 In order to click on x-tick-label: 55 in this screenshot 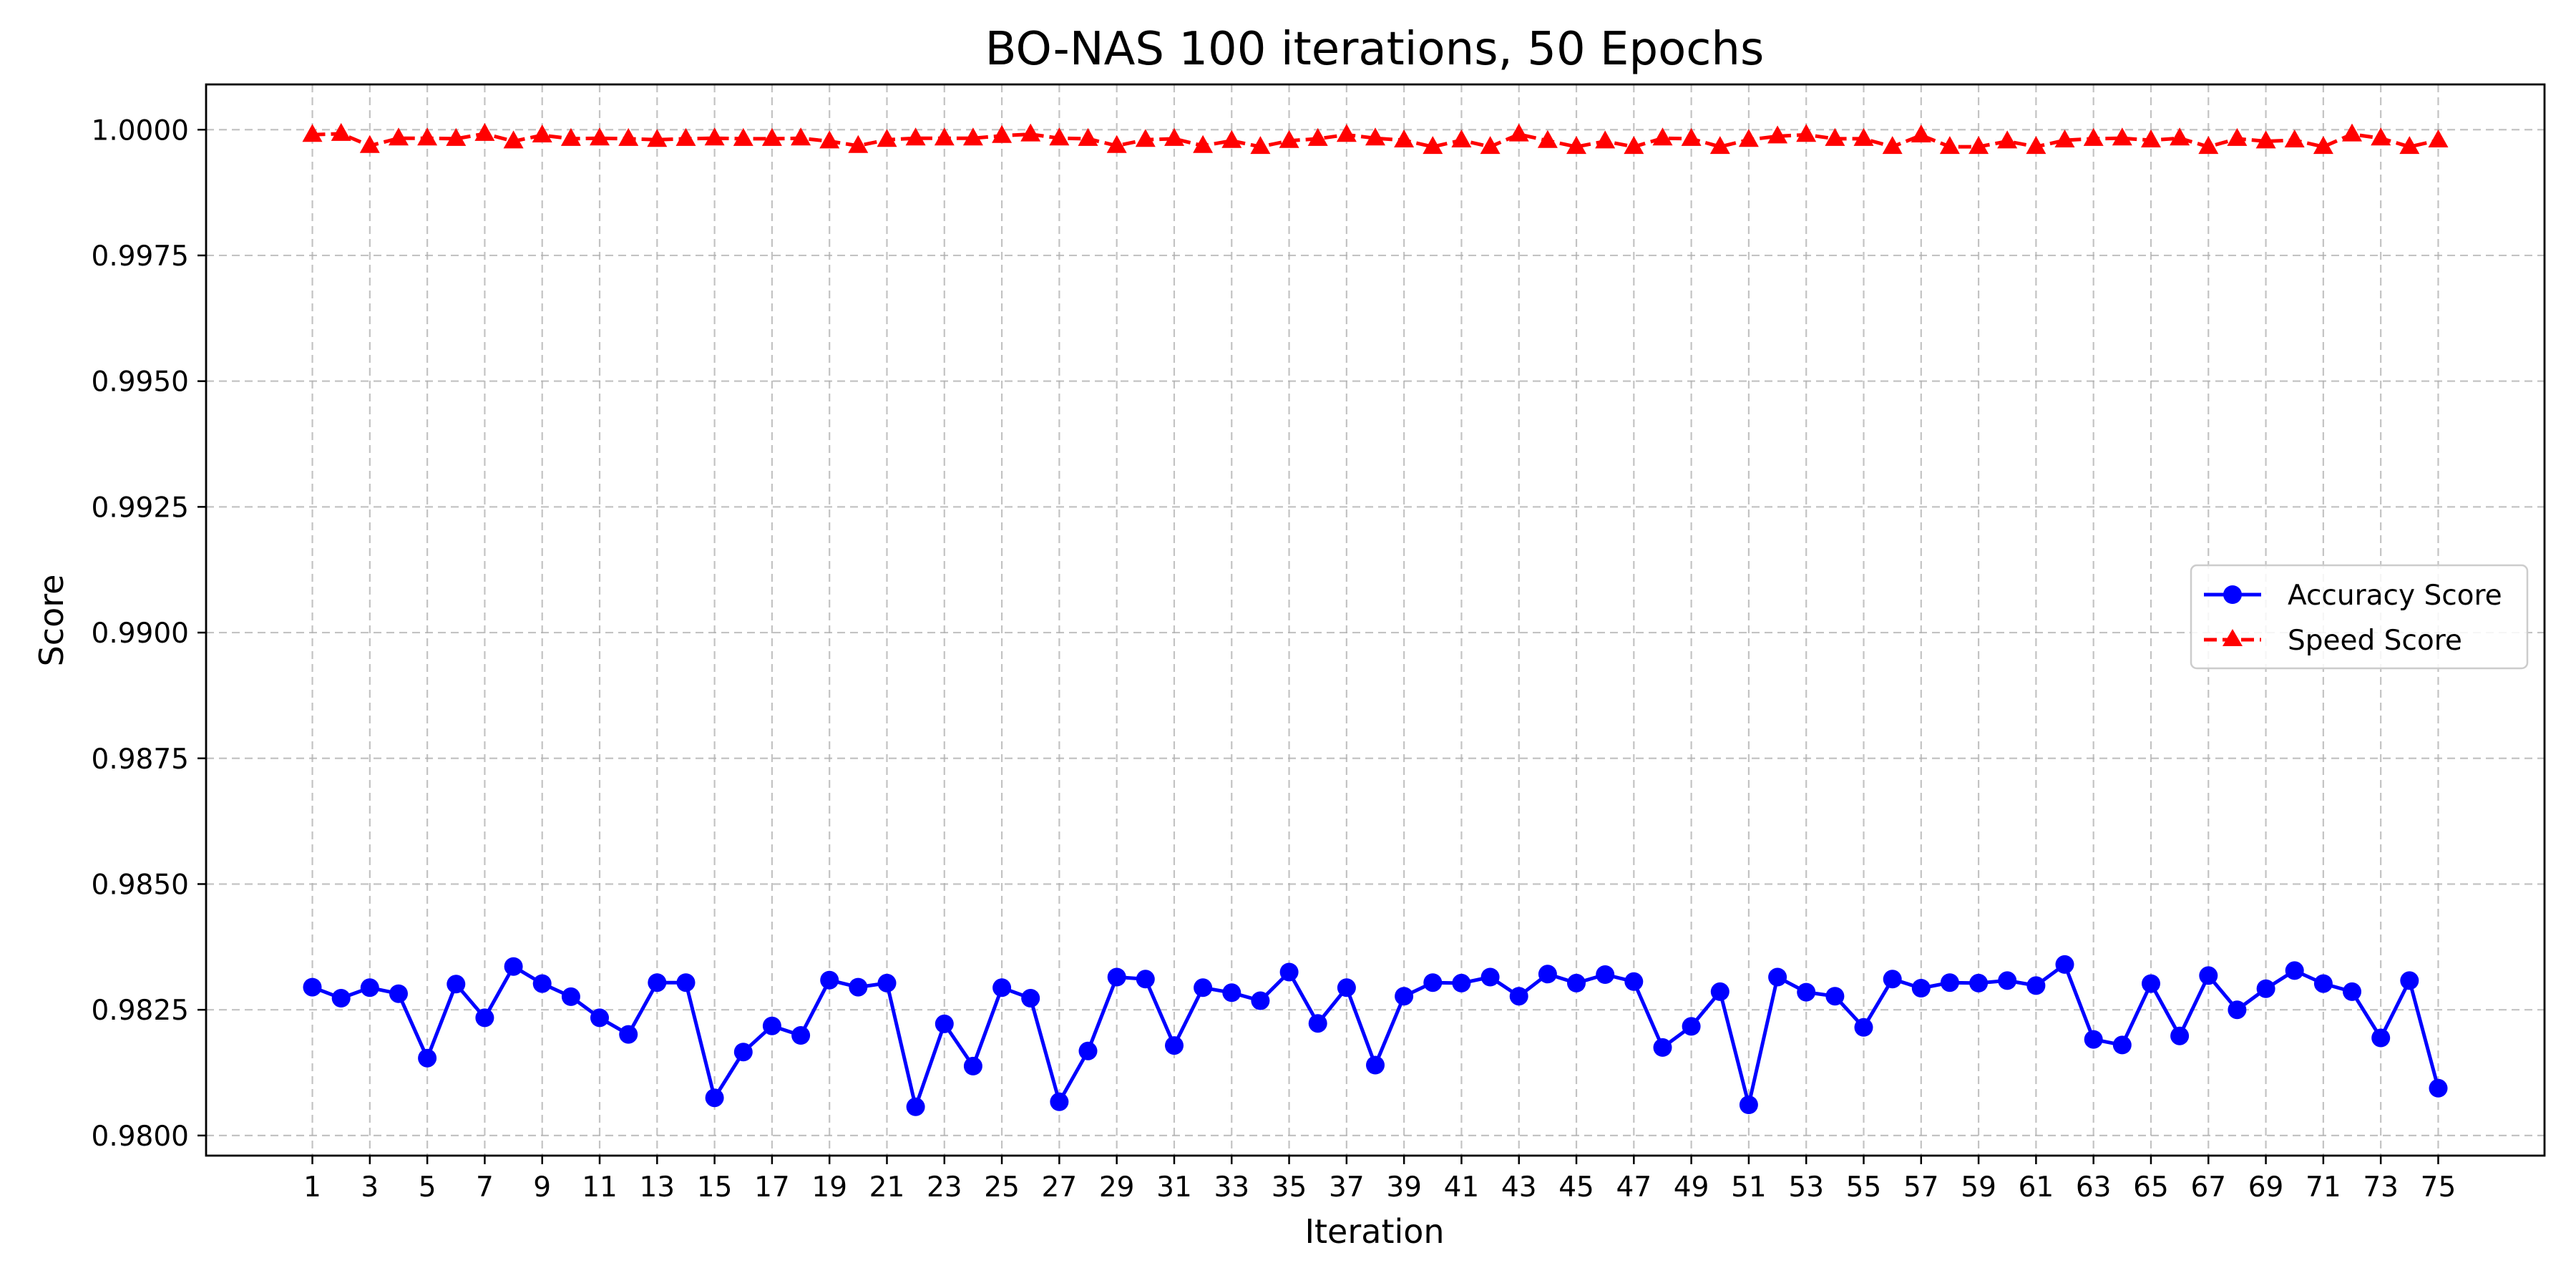, I will do `click(1864, 1187)`.